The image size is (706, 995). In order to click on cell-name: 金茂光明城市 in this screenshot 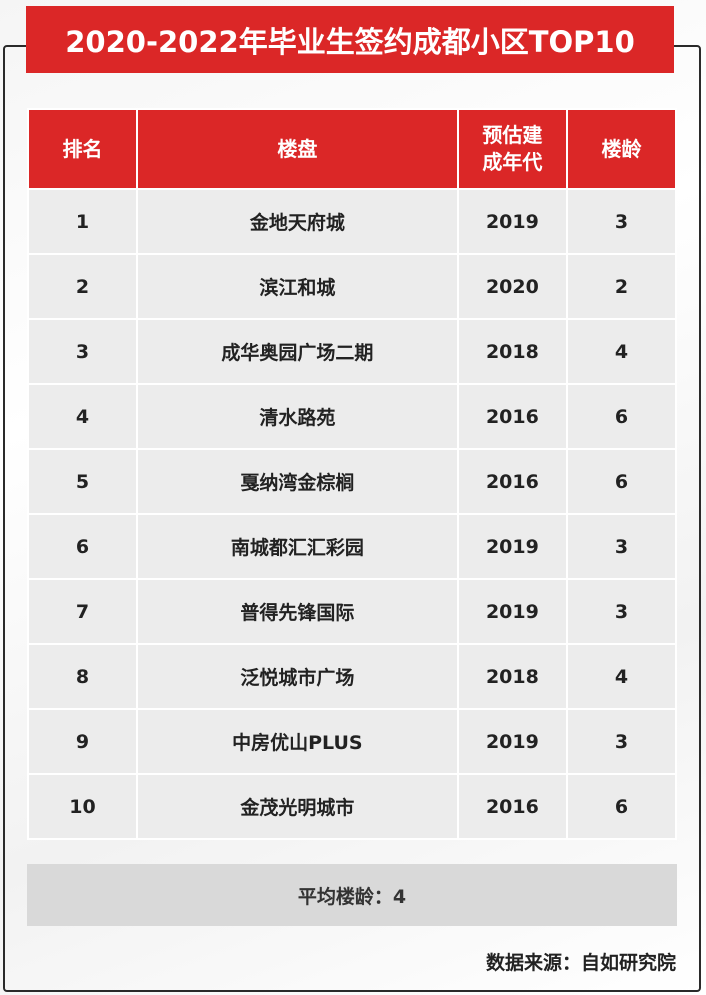, I will do `click(297, 806)`.